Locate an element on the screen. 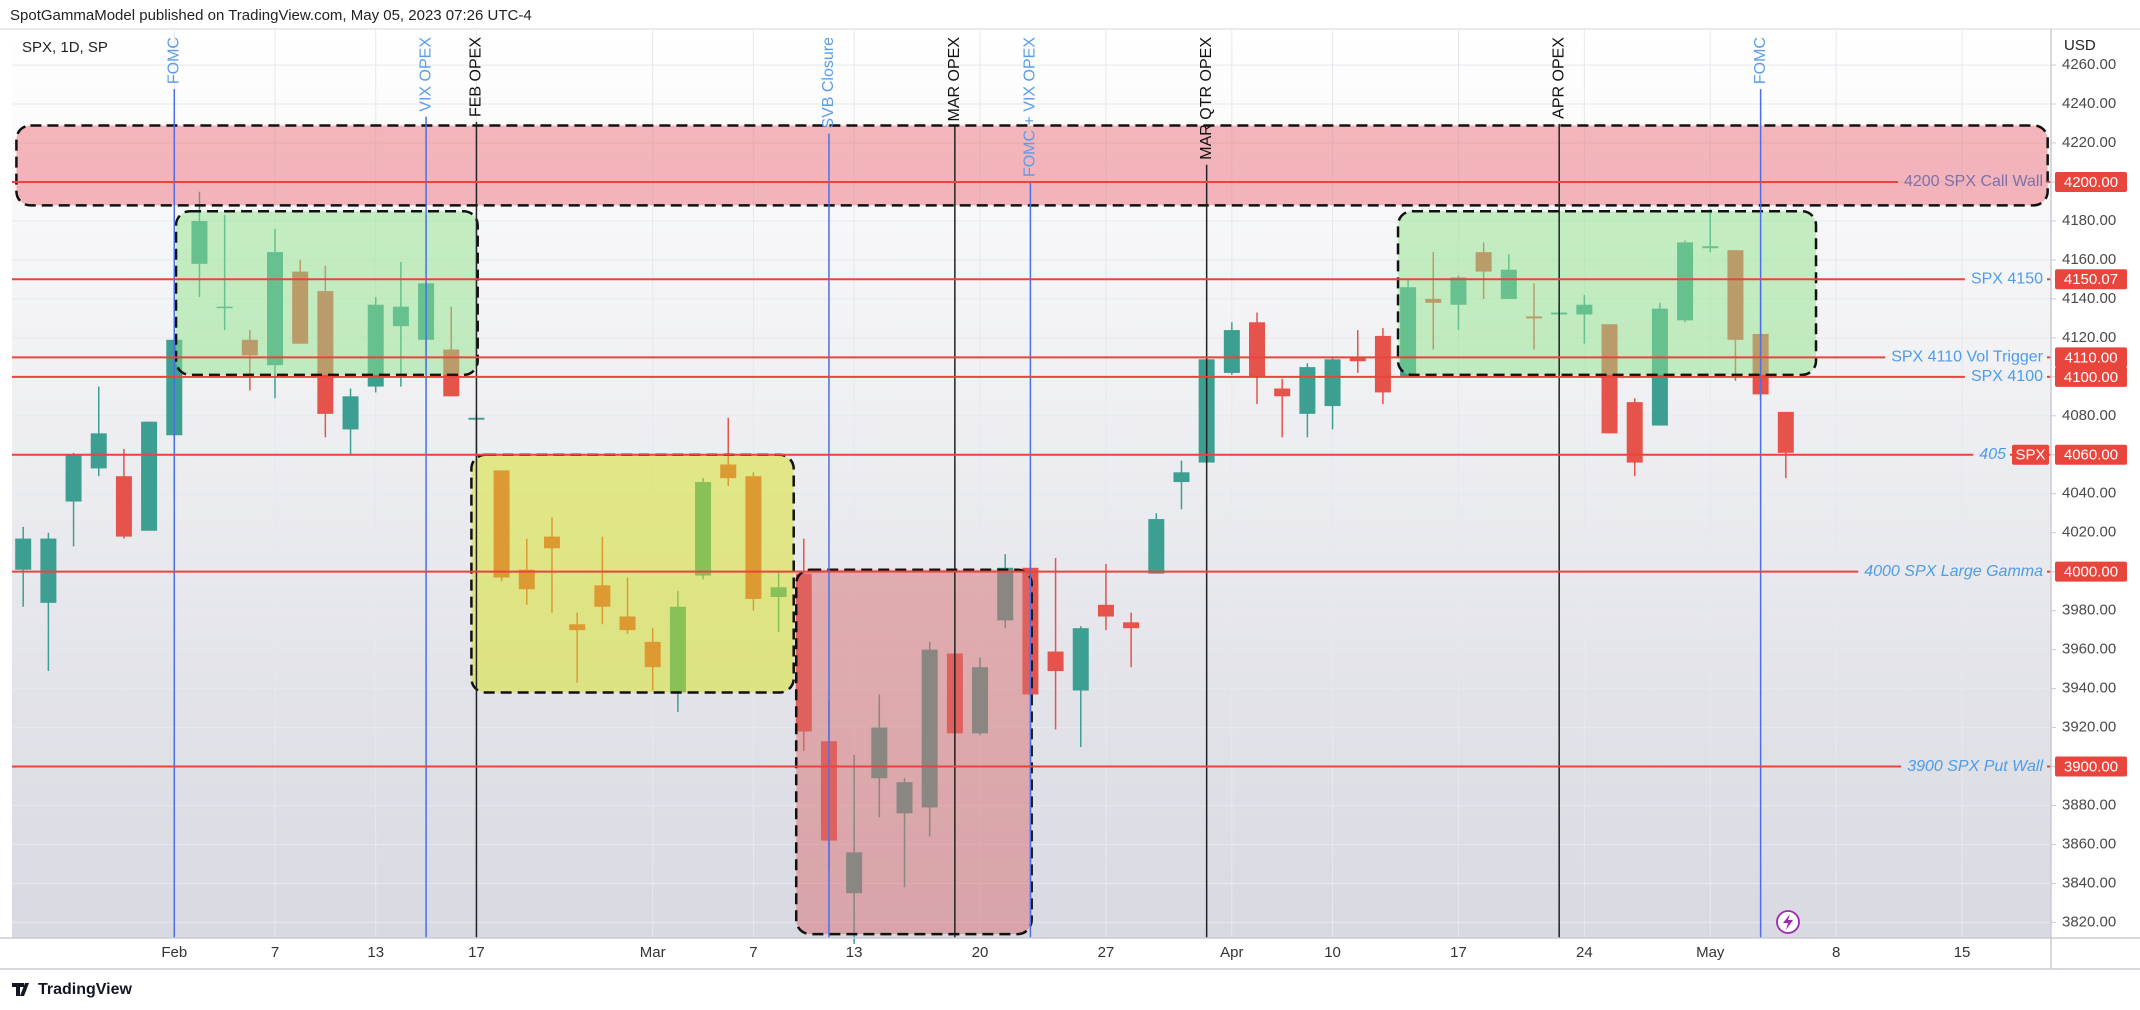 This screenshot has height=1010, width=2140. level-label: SPX 4110 Vol Trigger is located at coordinates (1967, 357).